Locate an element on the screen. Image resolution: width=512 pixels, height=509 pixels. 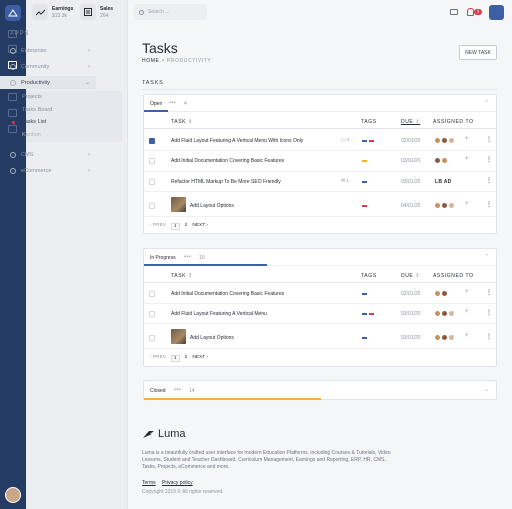
sidebar-item-enterprise: Enterprise › is located at coordinates (48, 50).